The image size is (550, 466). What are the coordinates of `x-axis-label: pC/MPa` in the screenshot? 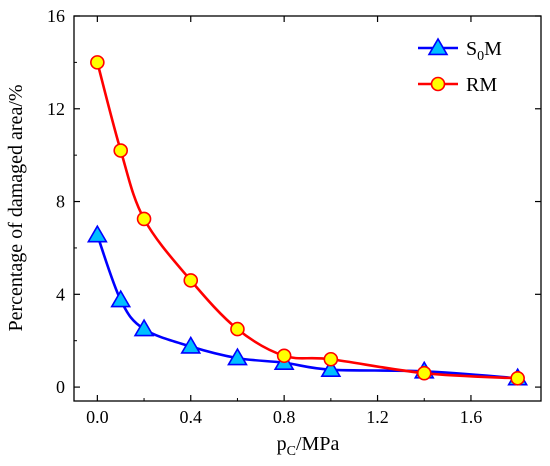 It's located at (308, 446).